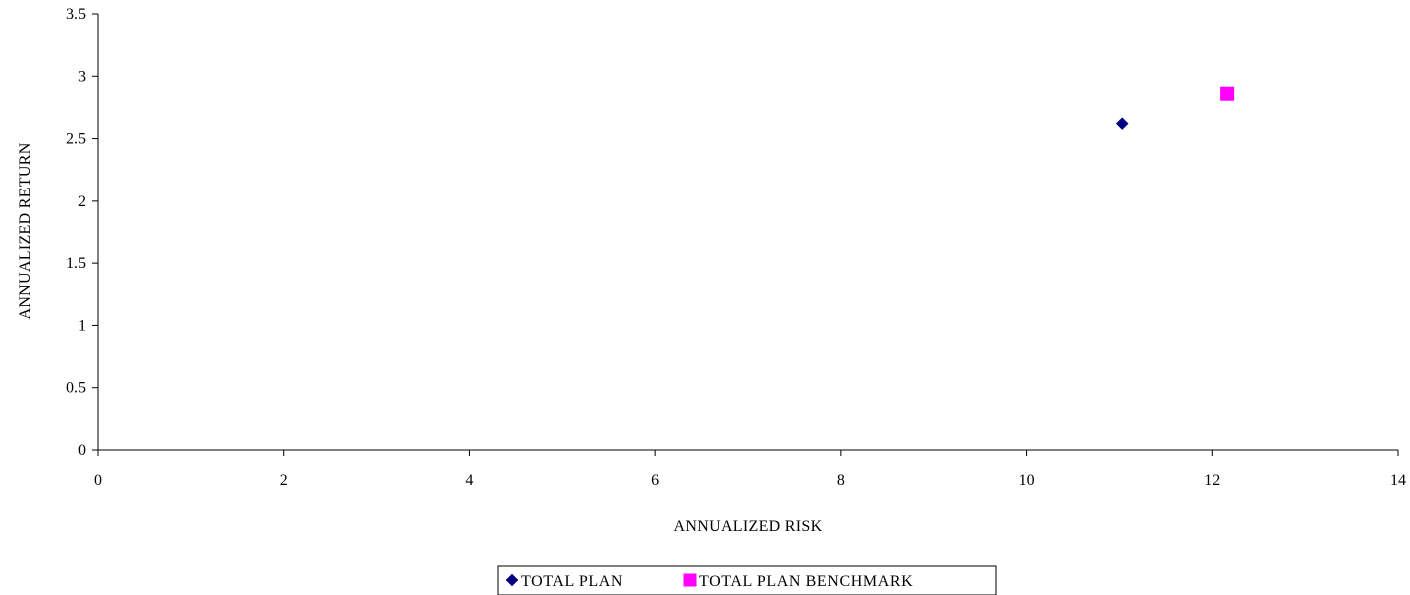  I want to click on y-tick-label: 0.5, so click(76, 388).